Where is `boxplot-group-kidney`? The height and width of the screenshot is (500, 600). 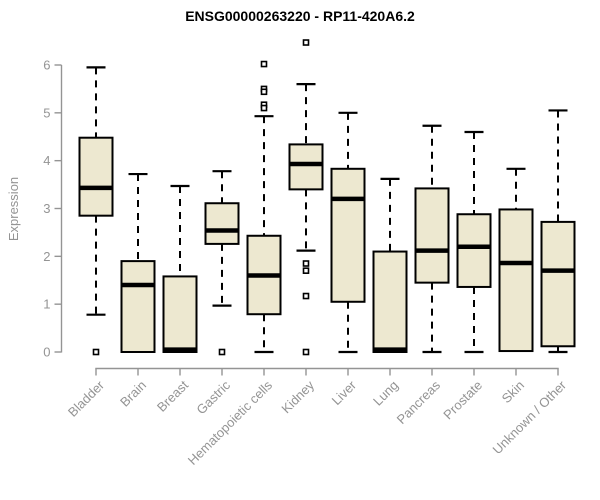 boxplot-group-kidney is located at coordinates (306, 197).